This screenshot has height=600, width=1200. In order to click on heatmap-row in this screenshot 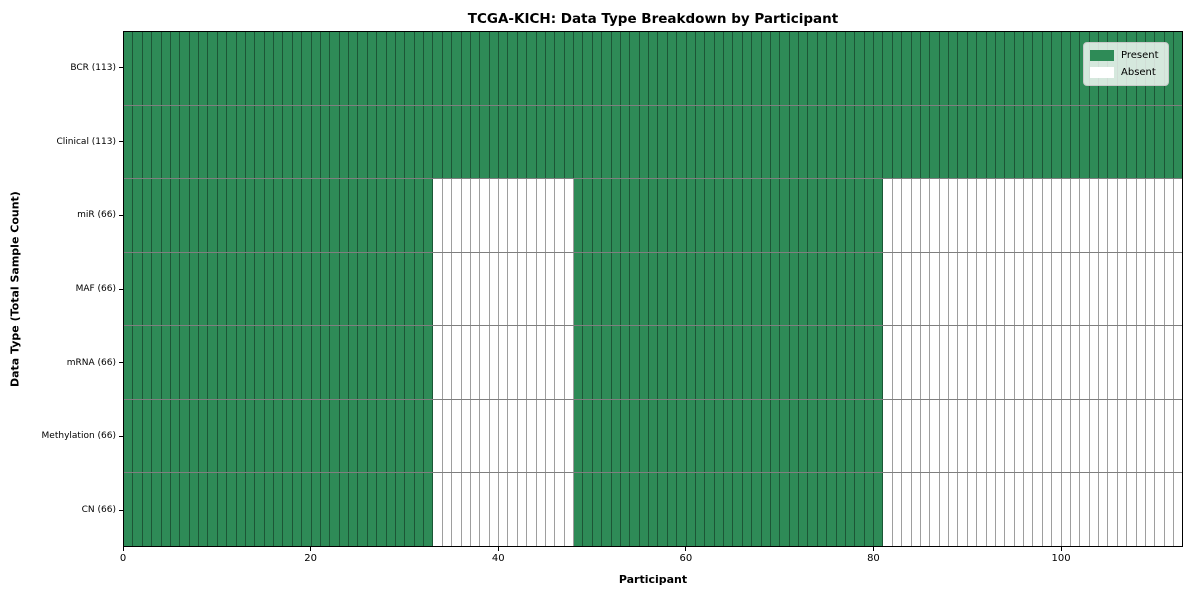, I will do `click(653, 289)`.